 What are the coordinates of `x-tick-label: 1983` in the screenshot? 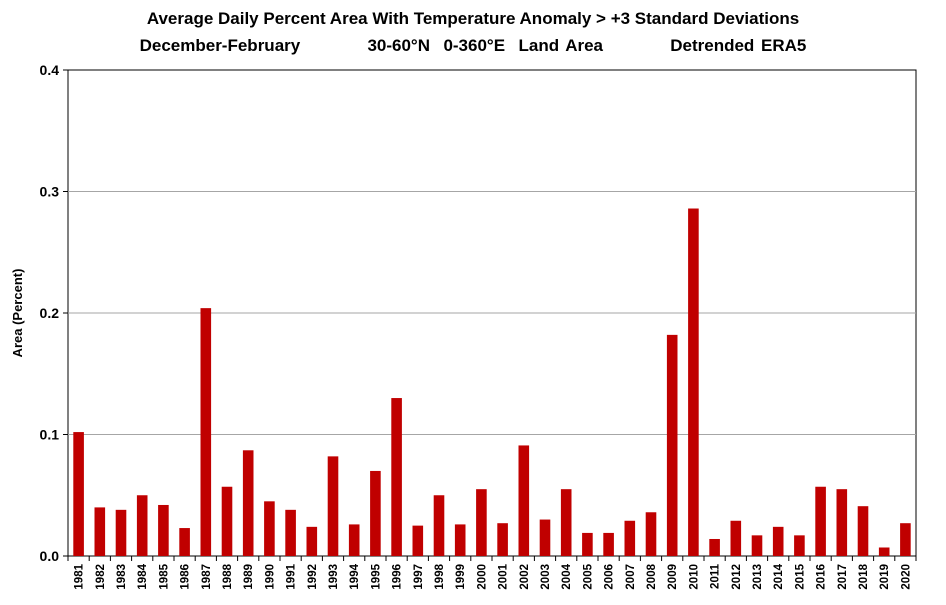 It's located at (122, 577).